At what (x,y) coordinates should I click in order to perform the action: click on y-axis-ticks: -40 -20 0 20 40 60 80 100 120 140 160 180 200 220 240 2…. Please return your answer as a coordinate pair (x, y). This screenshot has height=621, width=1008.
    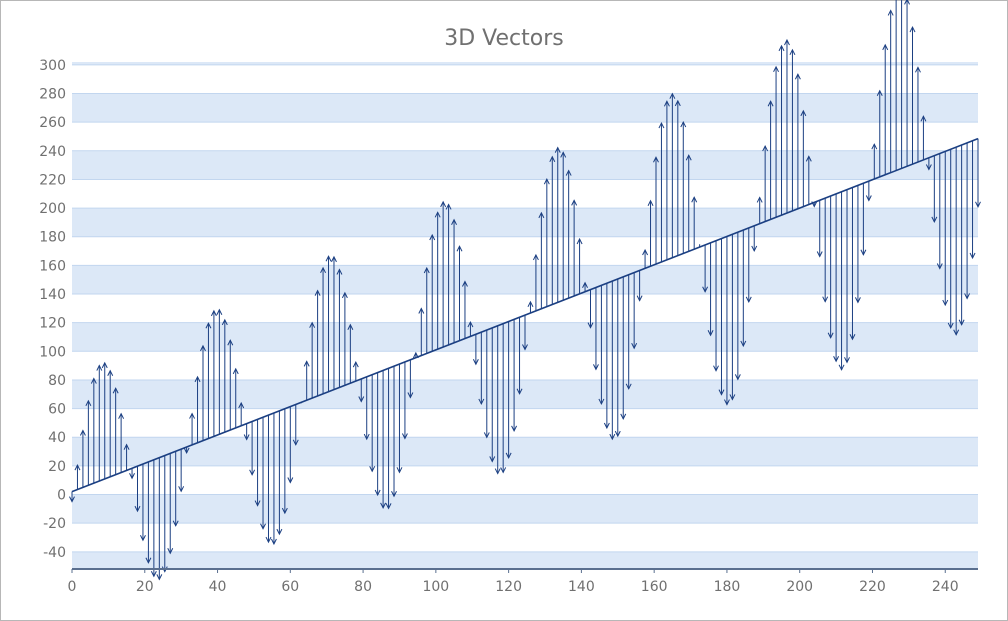
    Looking at the image, I should click on (52, 309).